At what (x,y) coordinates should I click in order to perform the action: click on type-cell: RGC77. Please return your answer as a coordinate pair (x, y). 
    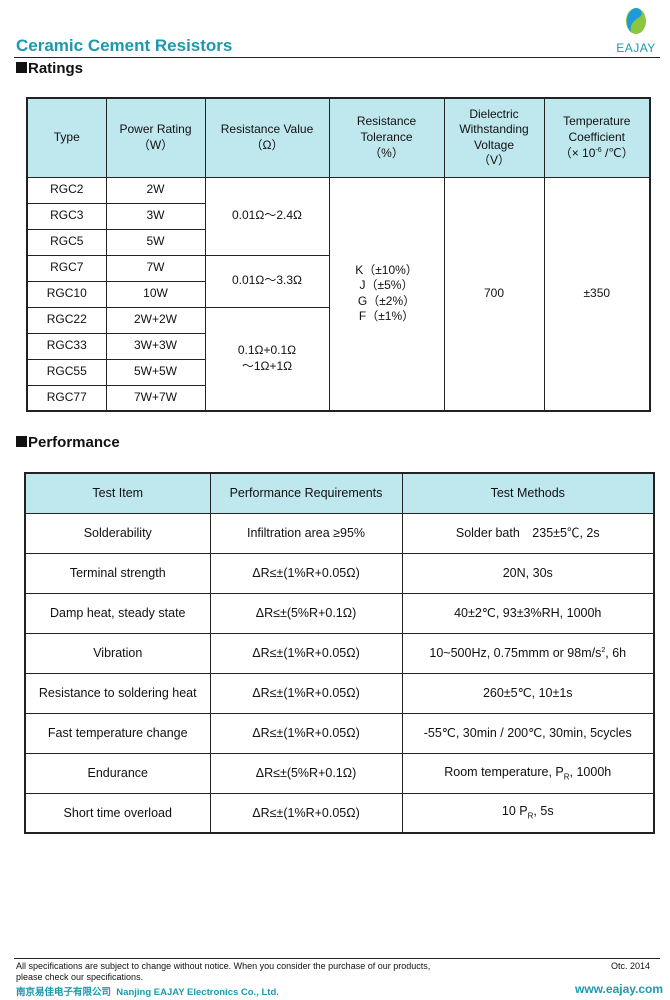
    Looking at the image, I should click on (66, 398).